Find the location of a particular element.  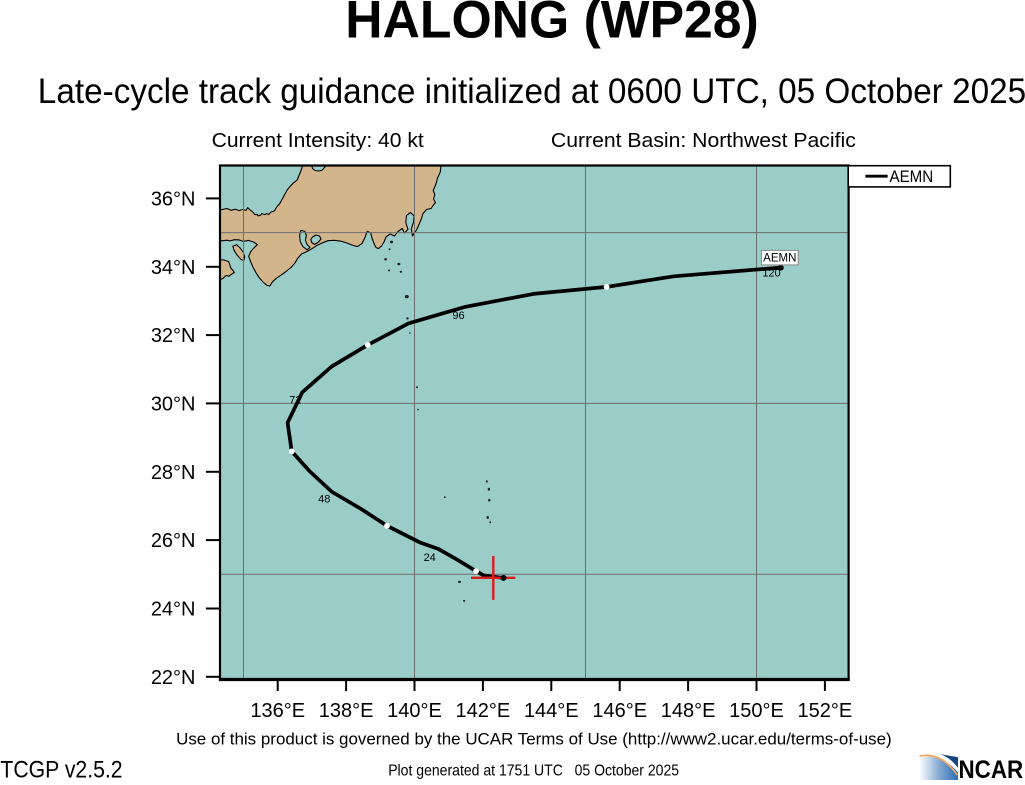

svg-text: TCGP v2.5.2 is located at coordinates (61, 768).